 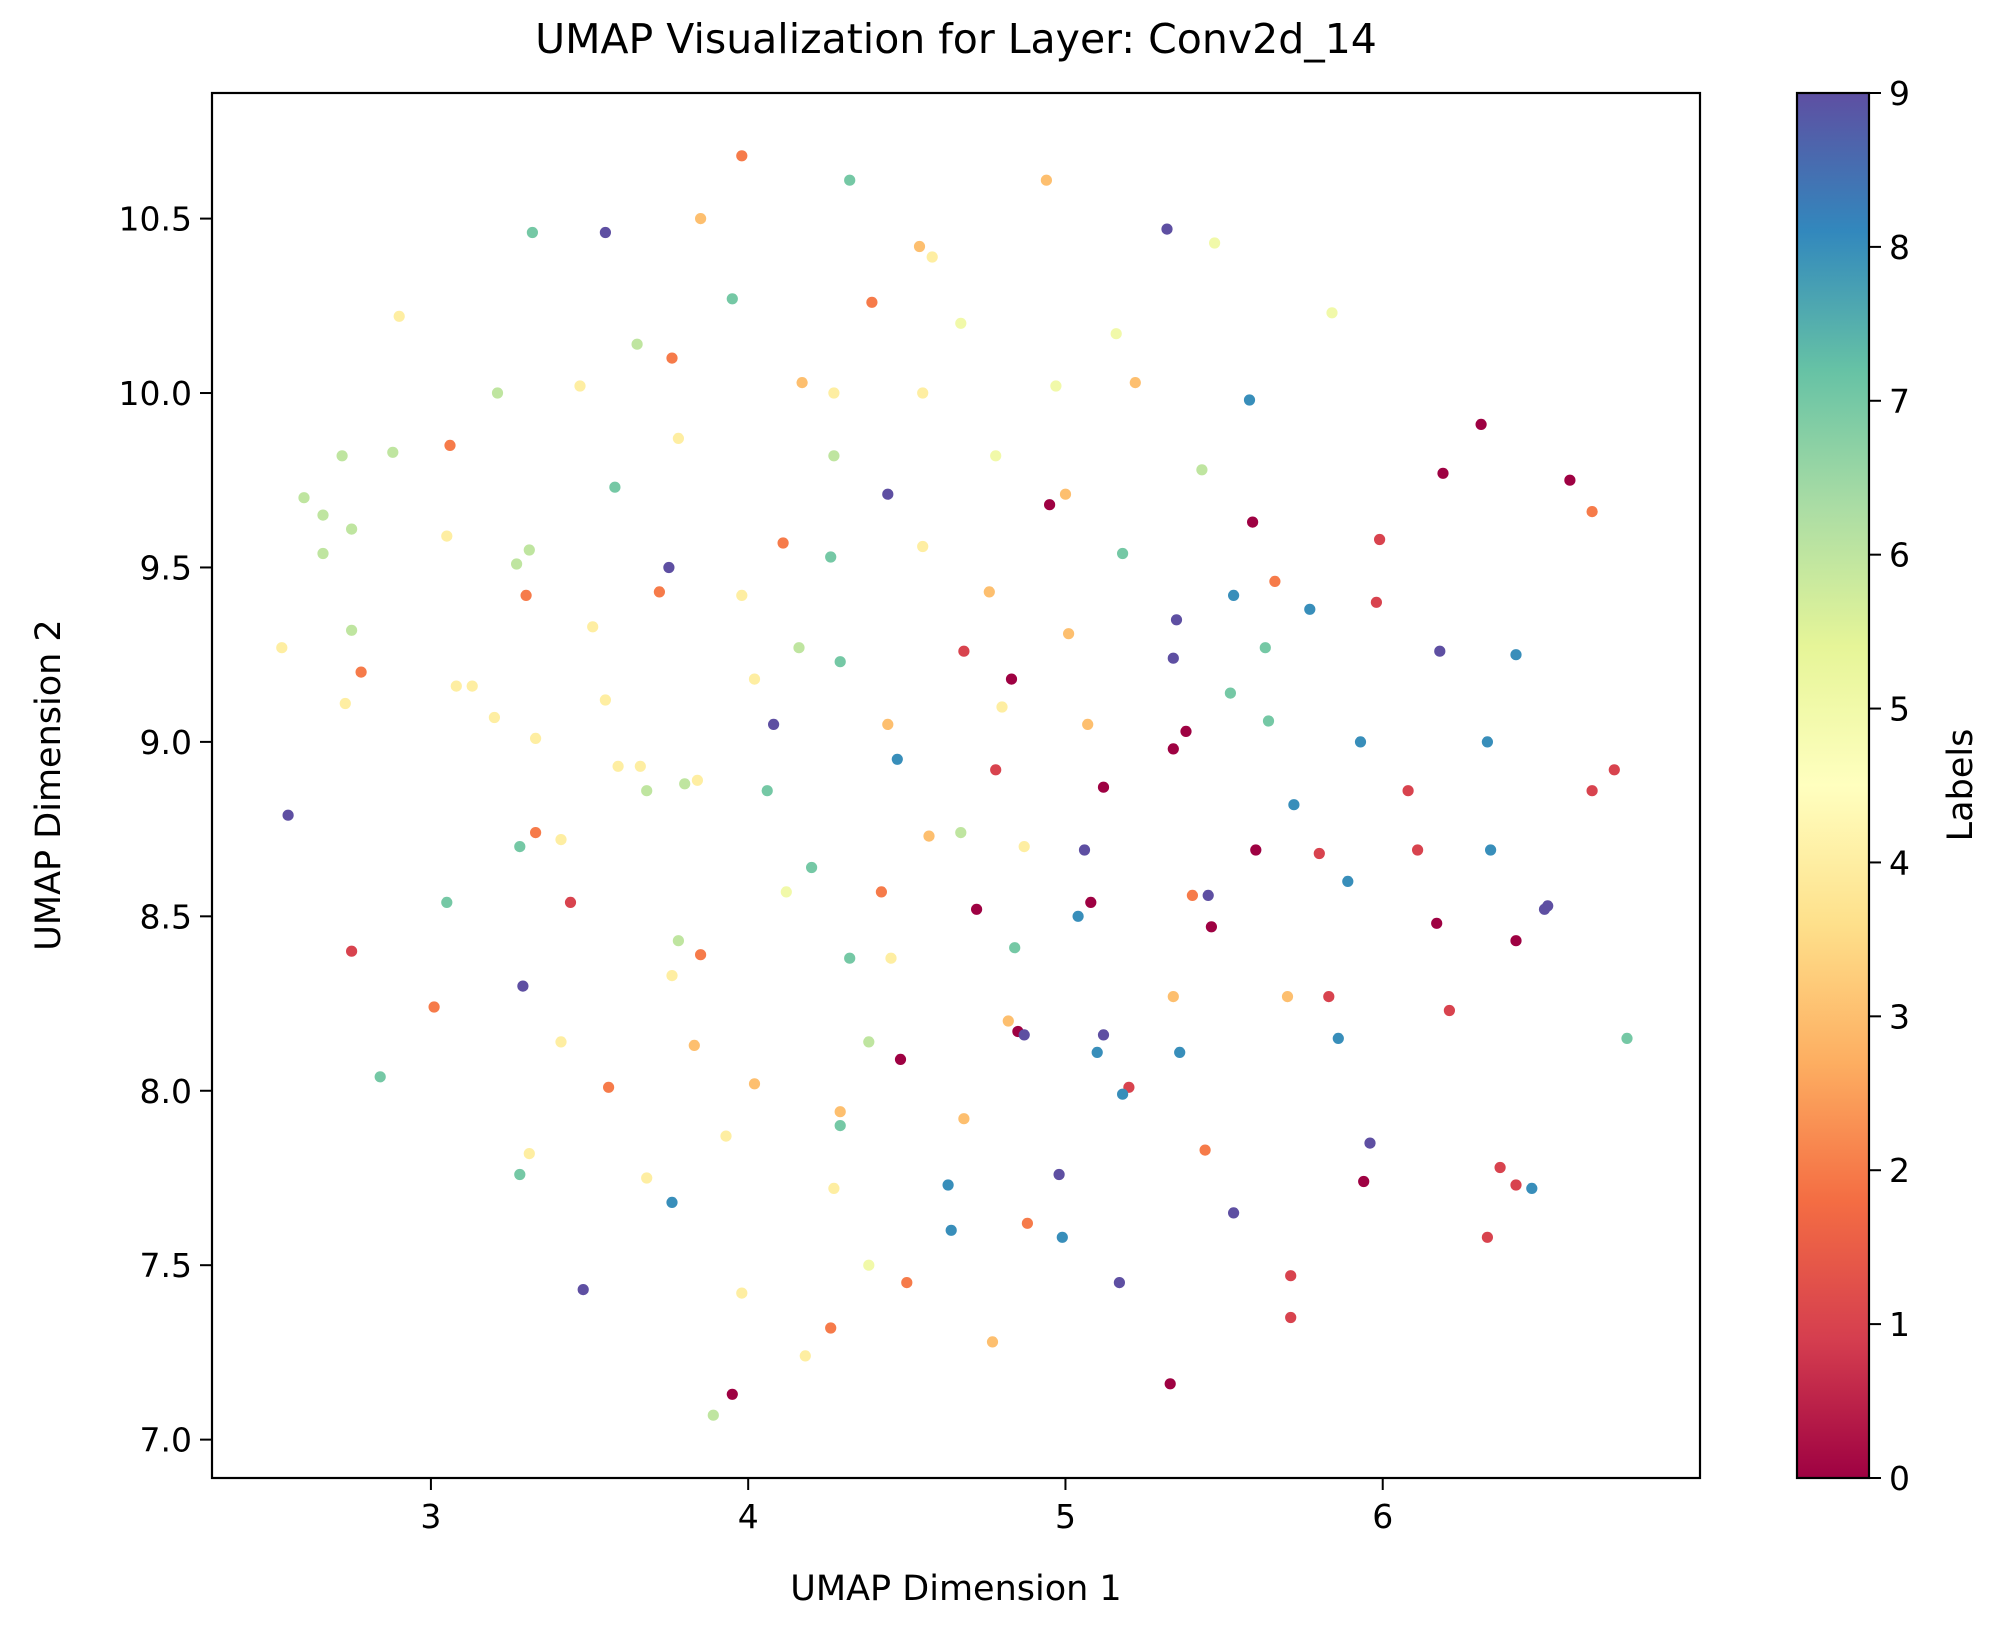 What do you see at coordinates (1382, 1516) in the screenshot?
I see `x-tick-label: 6` at bounding box center [1382, 1516].